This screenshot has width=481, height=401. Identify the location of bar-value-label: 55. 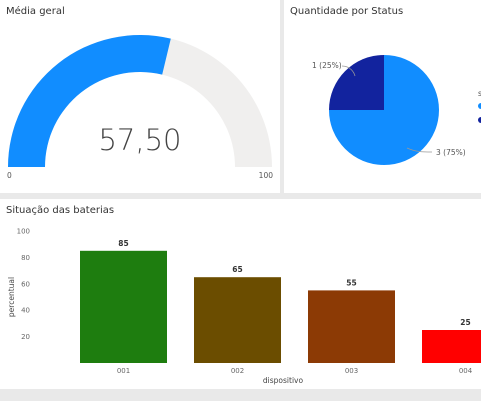
(351, 282).